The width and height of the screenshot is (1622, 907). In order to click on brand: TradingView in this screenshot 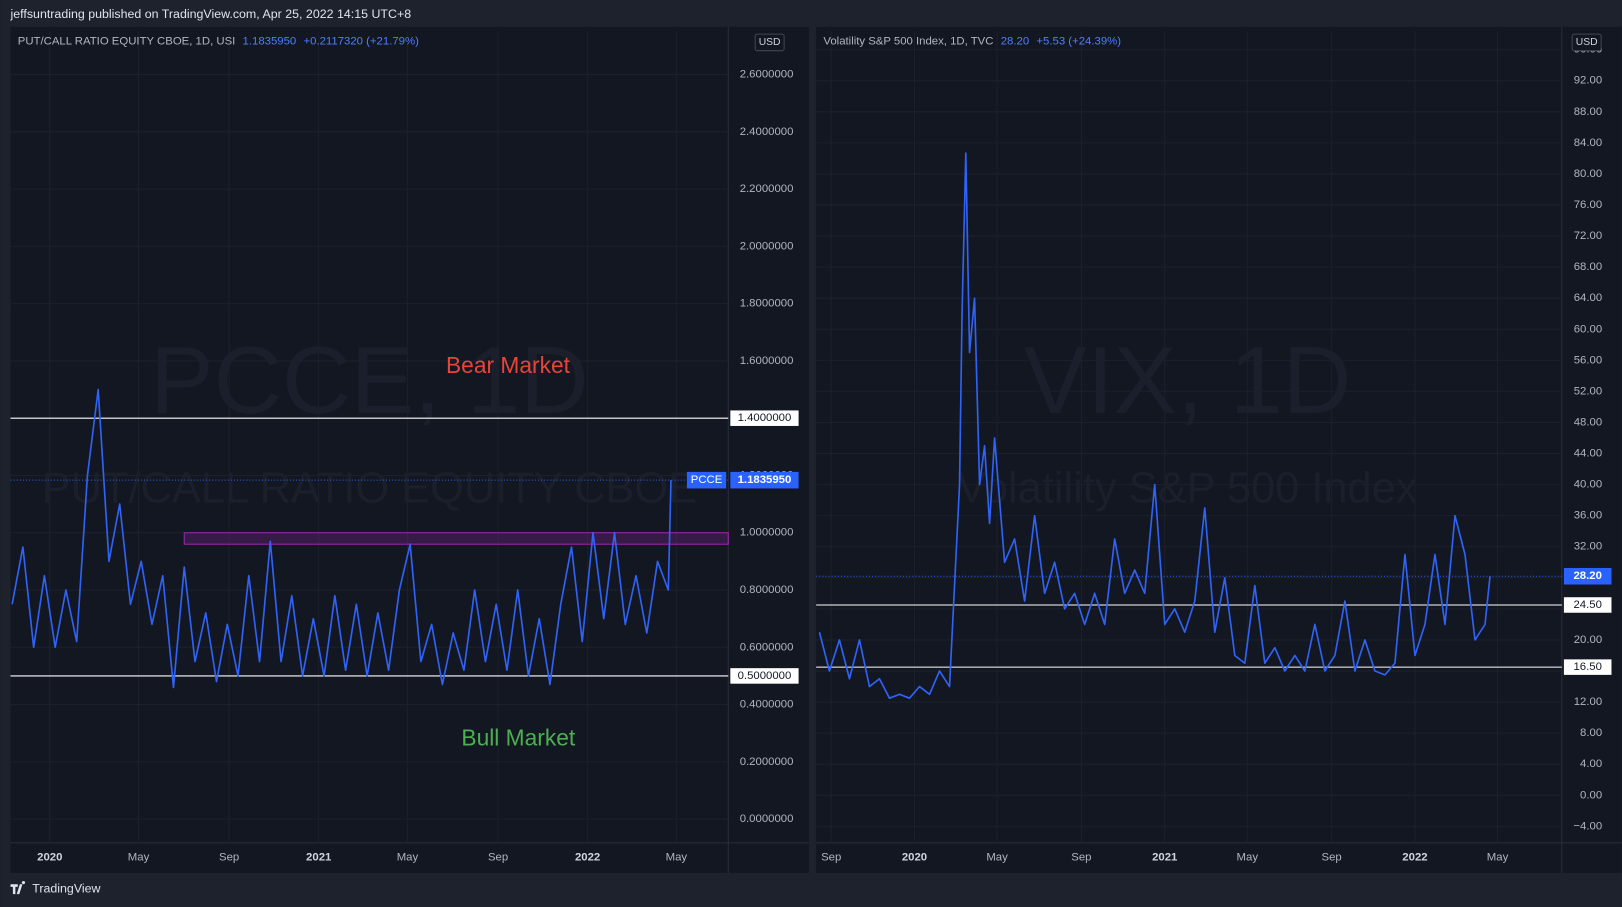, I will do `click(66, 889)`.